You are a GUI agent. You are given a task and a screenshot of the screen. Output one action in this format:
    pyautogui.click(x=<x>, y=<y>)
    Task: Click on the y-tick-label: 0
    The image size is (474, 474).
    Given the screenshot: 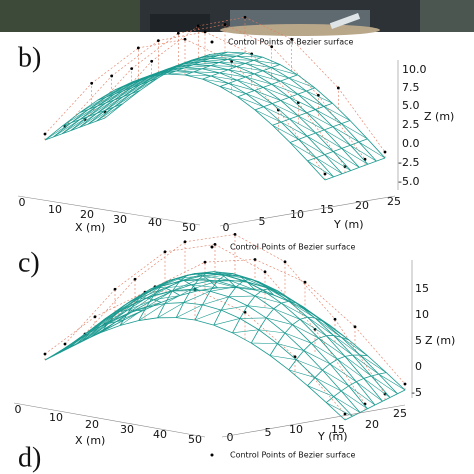 What is the action you would take?
    pyautogui.click(x=230, y=437)
    